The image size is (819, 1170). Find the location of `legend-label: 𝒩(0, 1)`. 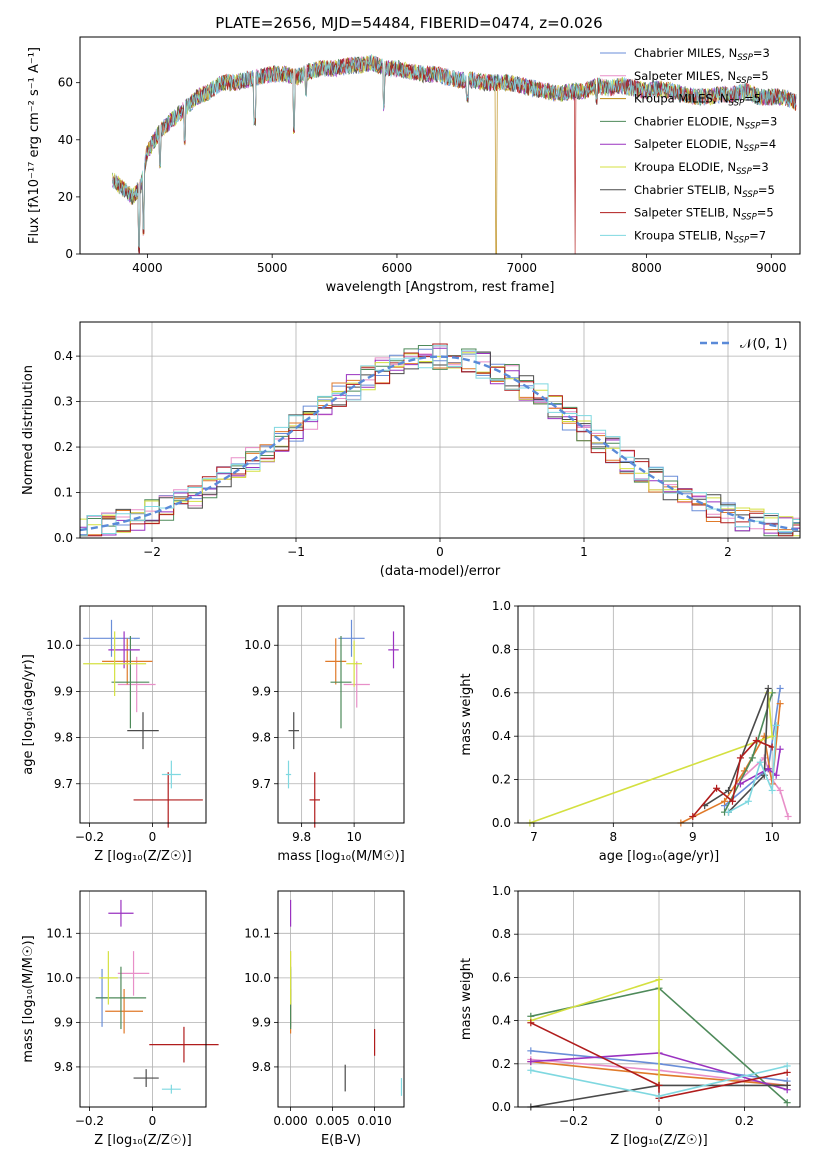

legend-label: 𝒩(0, 1) is located at coordinates (763, 344).